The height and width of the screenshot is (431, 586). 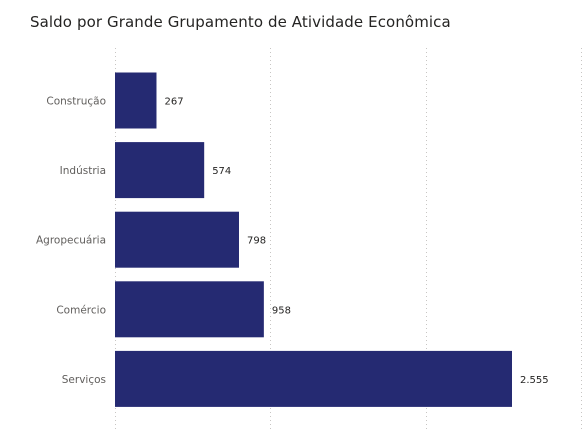 What do you see at coordinates (173, 102) in the screenshot?
I see `data-label: 267` at bounding box center [173, 102].